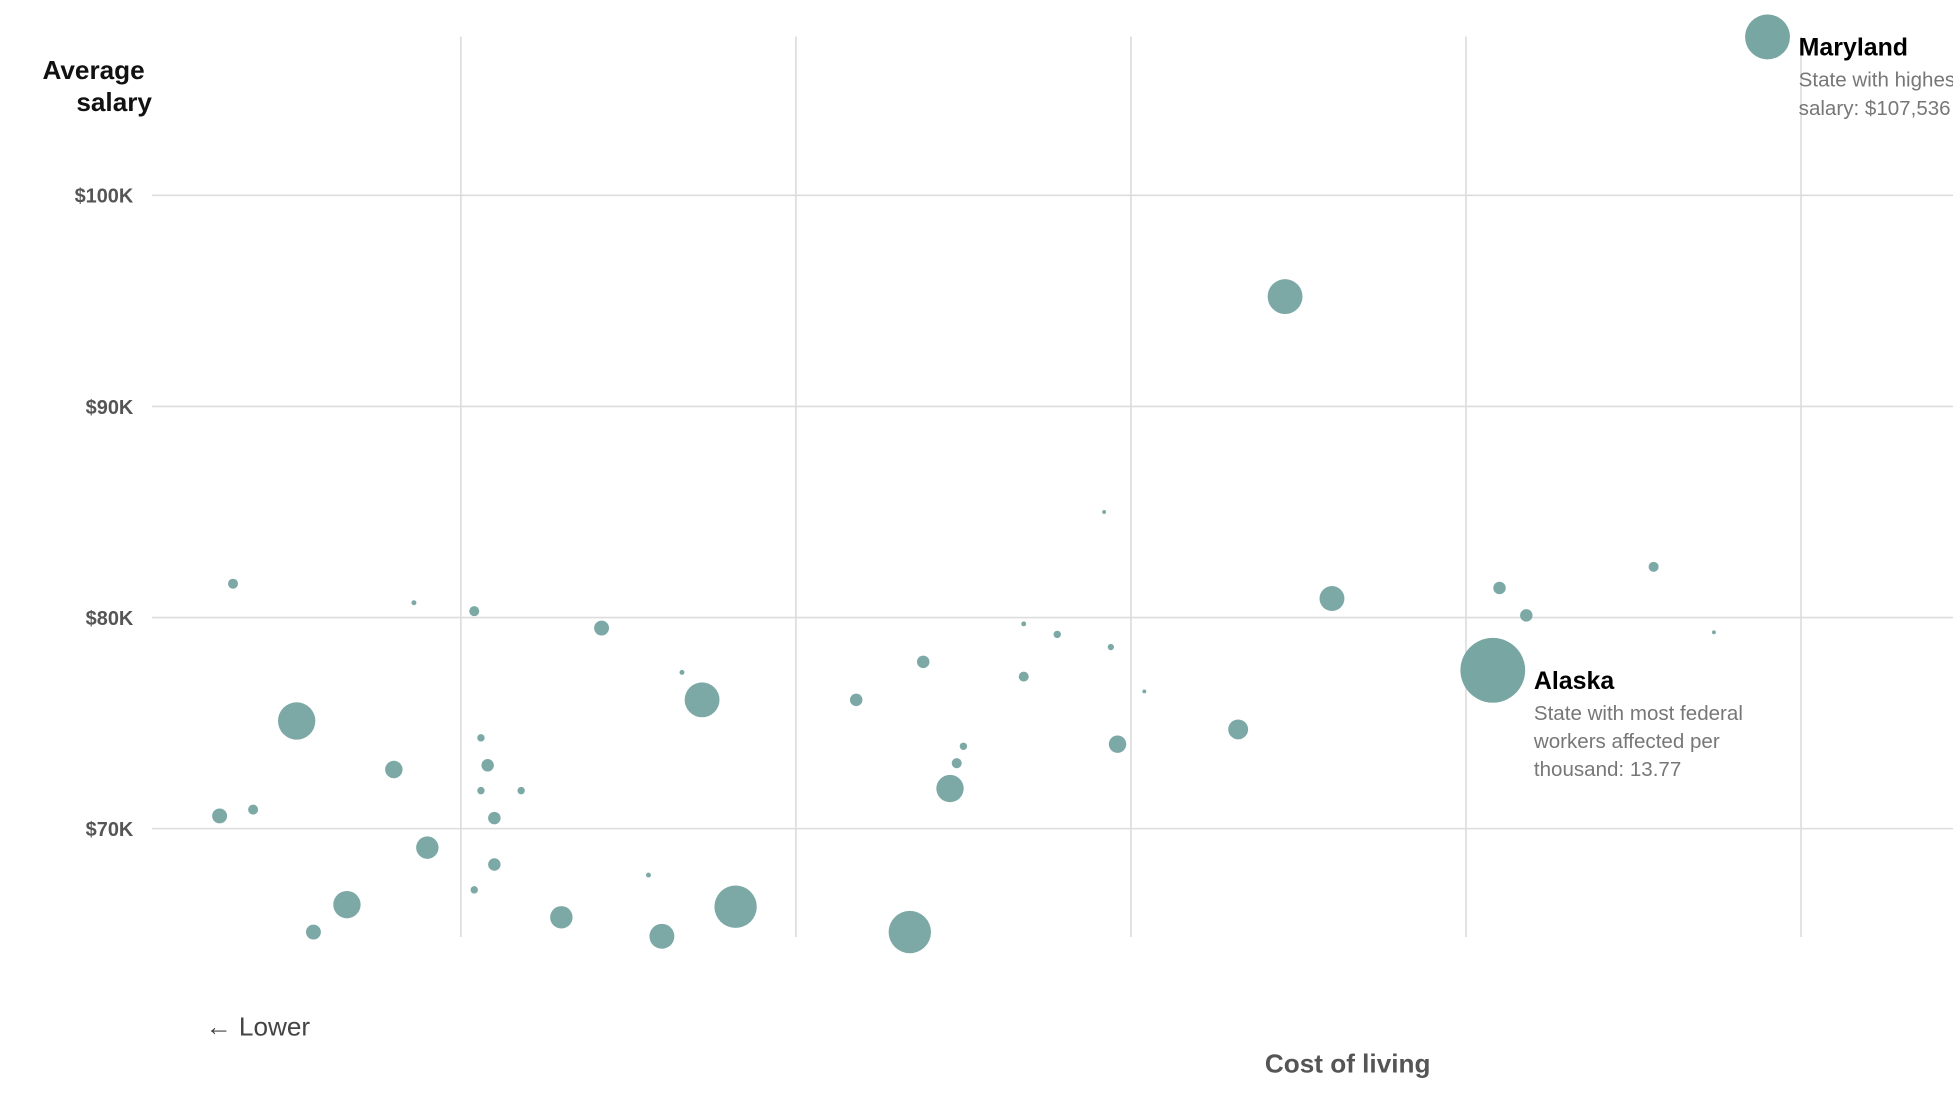 Image resolution: width=1953 pixels, height=1098 pixels. Describe the element at coordinates (104, 197) in the screenshot. I see `y-tick-label: $100K` at that location.